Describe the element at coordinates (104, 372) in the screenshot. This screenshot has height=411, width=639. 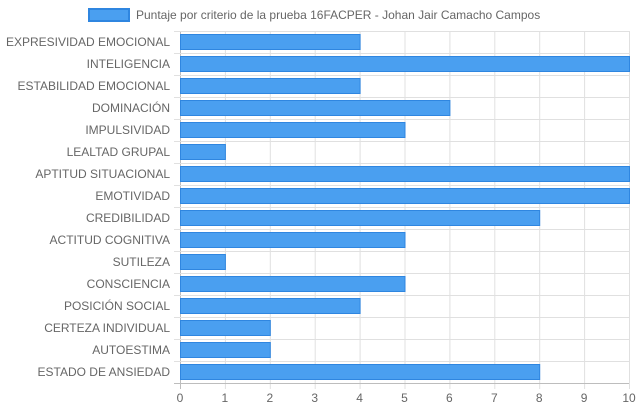
I see `category-label: ESTADO DE ANSIEDAD` at that location.